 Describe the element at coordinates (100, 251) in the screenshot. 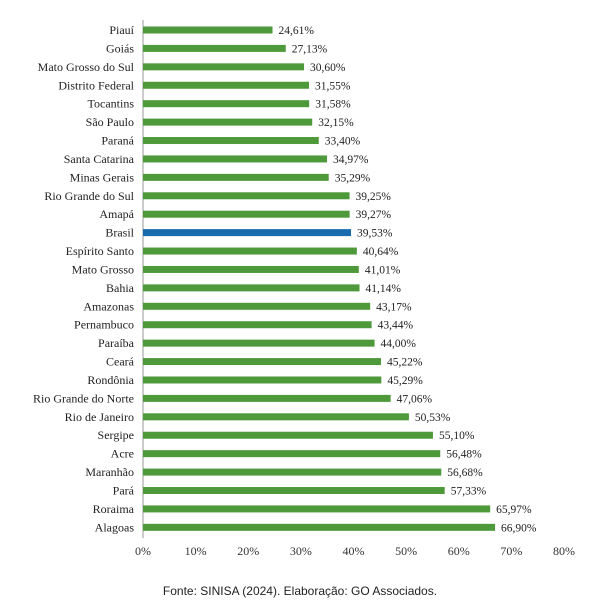

I see `category-label-12: Espírito Santo` at that location.